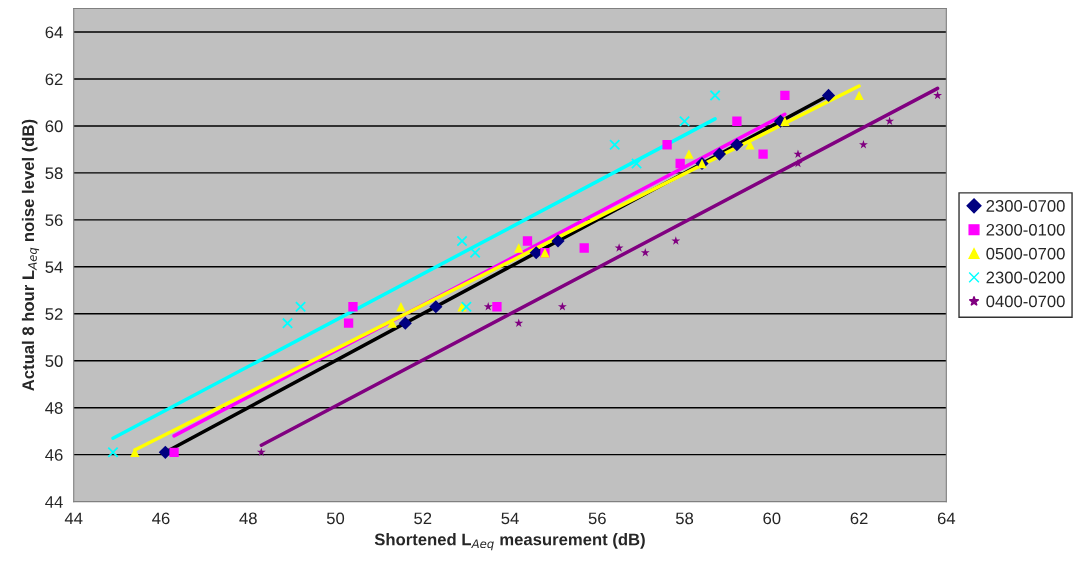  I want to click on x-axis-title: Shortened L$_{Aeq}$ measurement (dB), so click(509, 542).